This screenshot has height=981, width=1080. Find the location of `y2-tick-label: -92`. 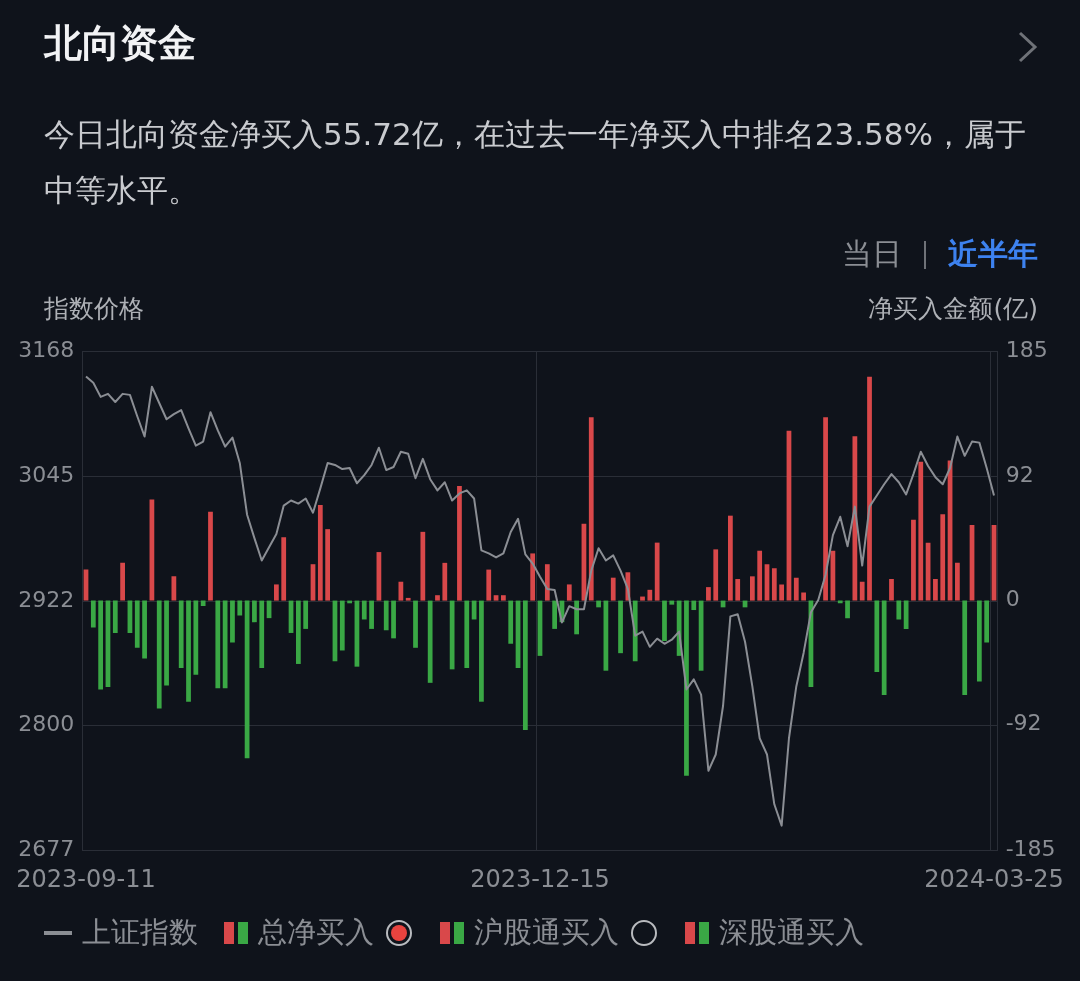

y2-tick-label: -92 is located at coordinates (1023, 723).